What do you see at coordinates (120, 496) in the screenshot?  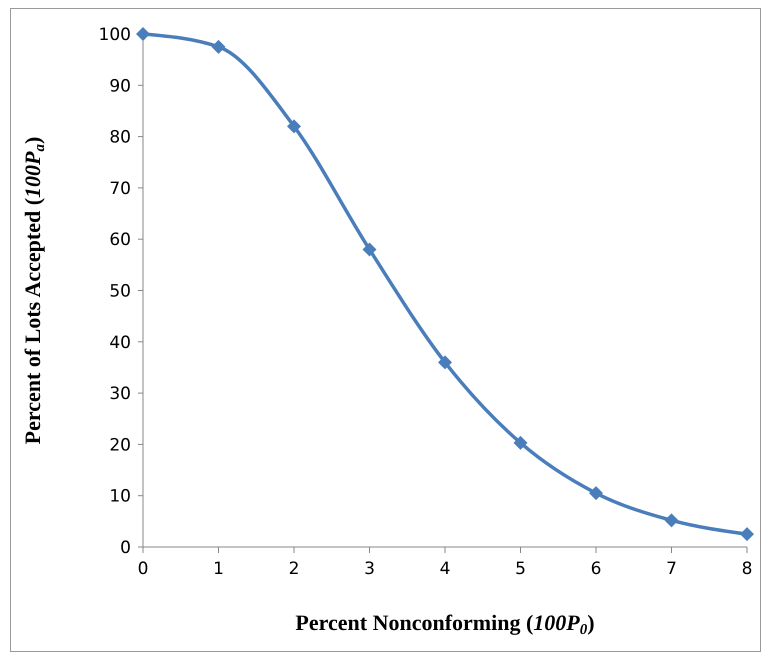 I see `y-tick-label: 10` at bounding box center [120, 496].